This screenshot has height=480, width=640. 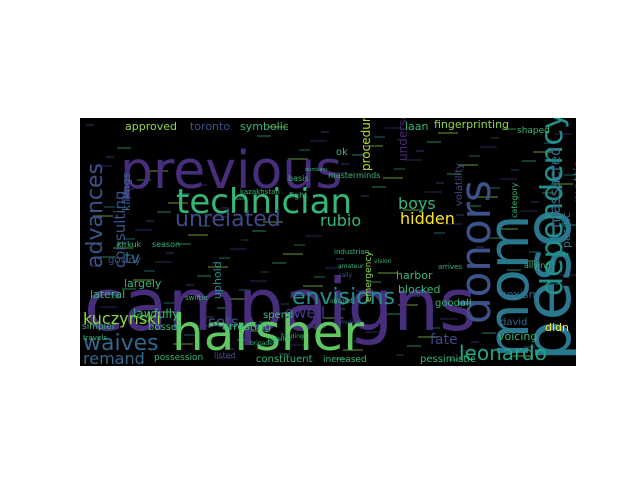 What do you see at coordinates (228, 219) in the screenshot?
I see `cloud-word: unrelated` at bounding box center [228, 219].